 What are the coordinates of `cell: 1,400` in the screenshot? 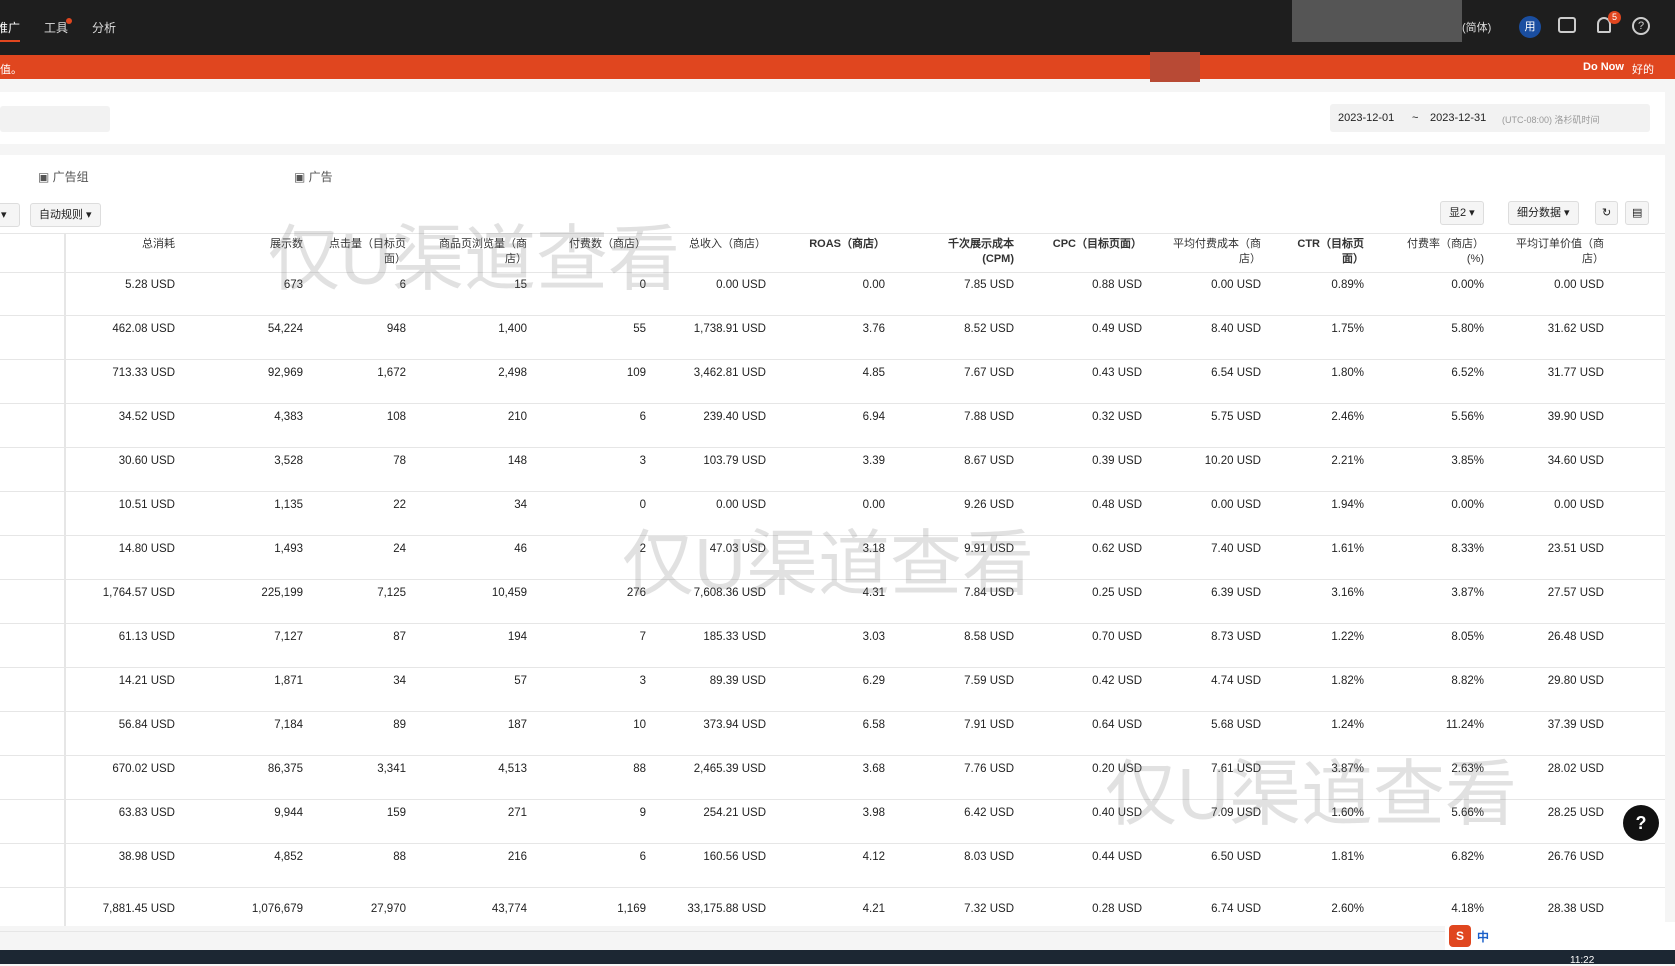 It's located at (512, 329).